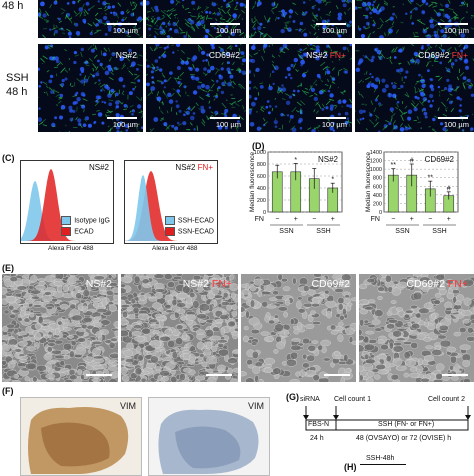 This screenshot has height=476, width=474. What do you see at coordinates (286, 231) in the screenshot?
I see `group-label: SSN` at bounding box center [286, 231].